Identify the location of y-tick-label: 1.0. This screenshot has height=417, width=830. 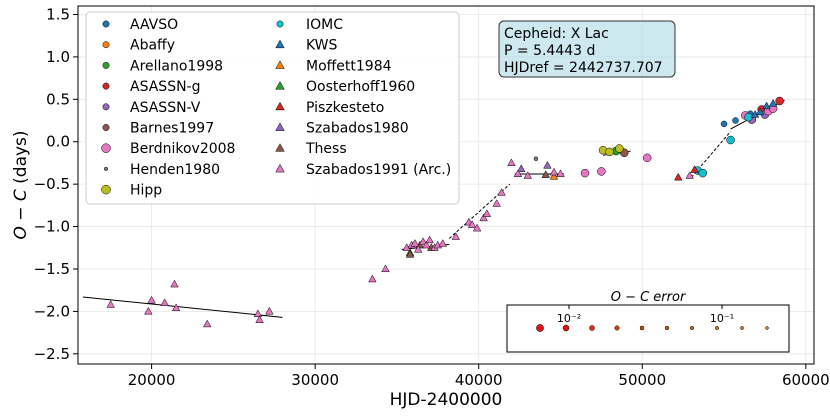
(58, 57).